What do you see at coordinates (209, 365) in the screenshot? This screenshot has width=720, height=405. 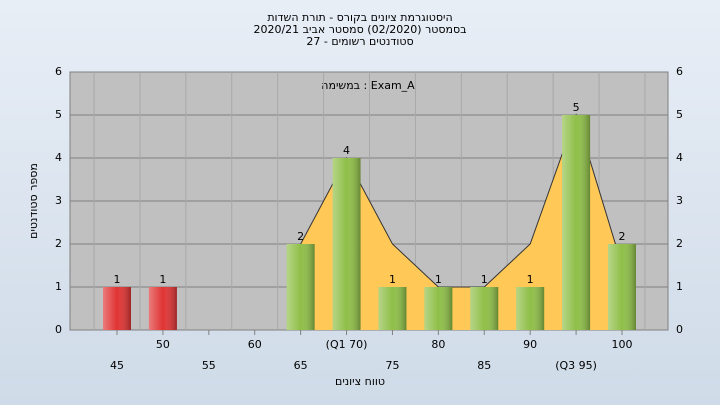 I see `x-tick-label: 55` at bounding box center [209, 365].